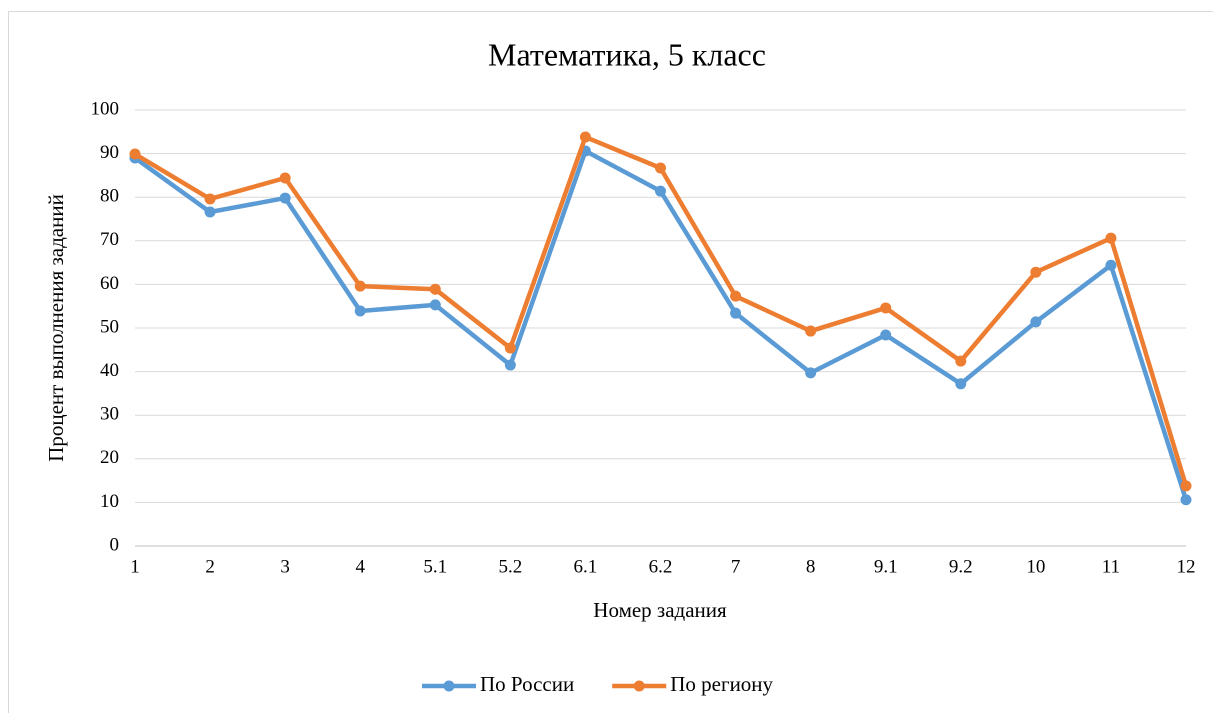 The height and width of the screenshot is (713, 1213). What do you see at coordinates (736, 566) in the screenshot?
I see `x-tick-label: 7` at bounding box center [736, 566].